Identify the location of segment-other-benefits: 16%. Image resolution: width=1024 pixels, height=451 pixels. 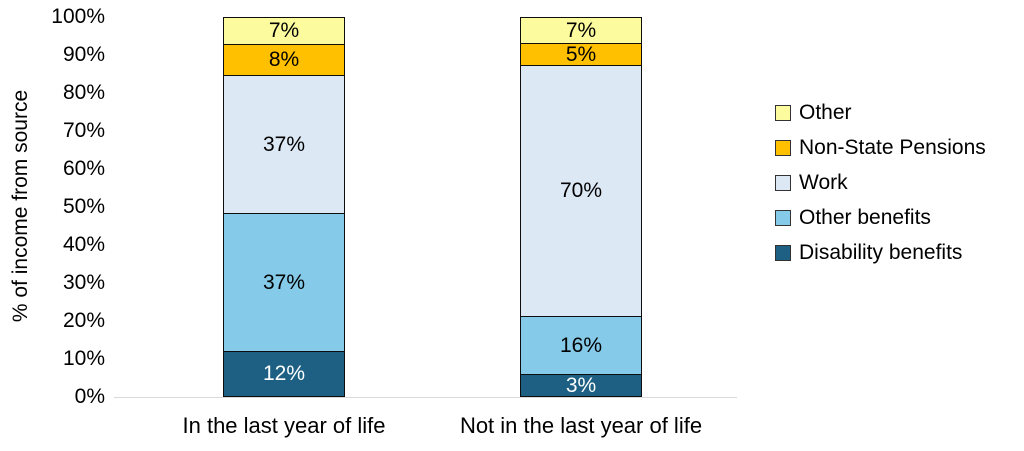
(581, 344).